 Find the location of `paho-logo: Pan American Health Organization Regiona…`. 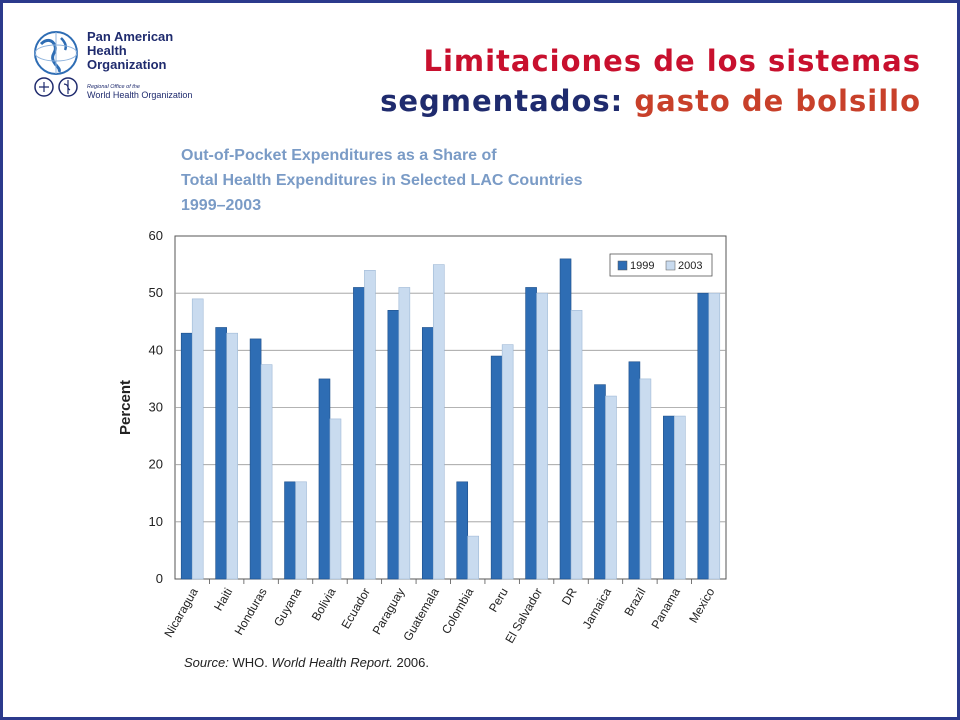

paho-logo: Pan American Health Organization Regiona… is located at coordinates (121, 68).